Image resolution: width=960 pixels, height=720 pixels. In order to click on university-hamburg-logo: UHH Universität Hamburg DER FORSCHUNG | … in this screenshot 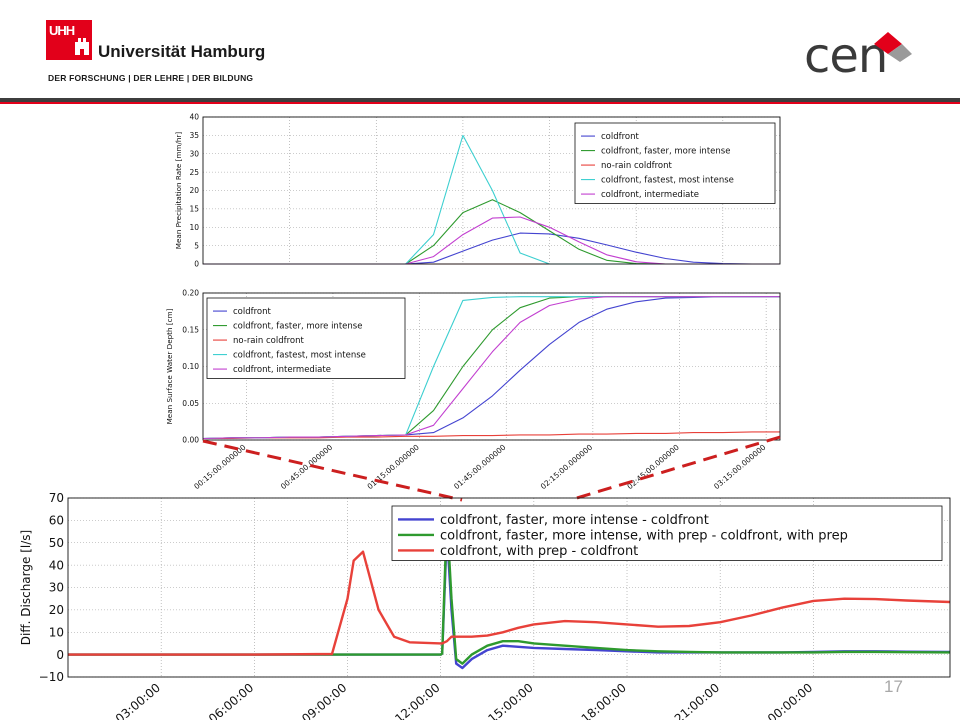, I will do `click(161, 55)`.